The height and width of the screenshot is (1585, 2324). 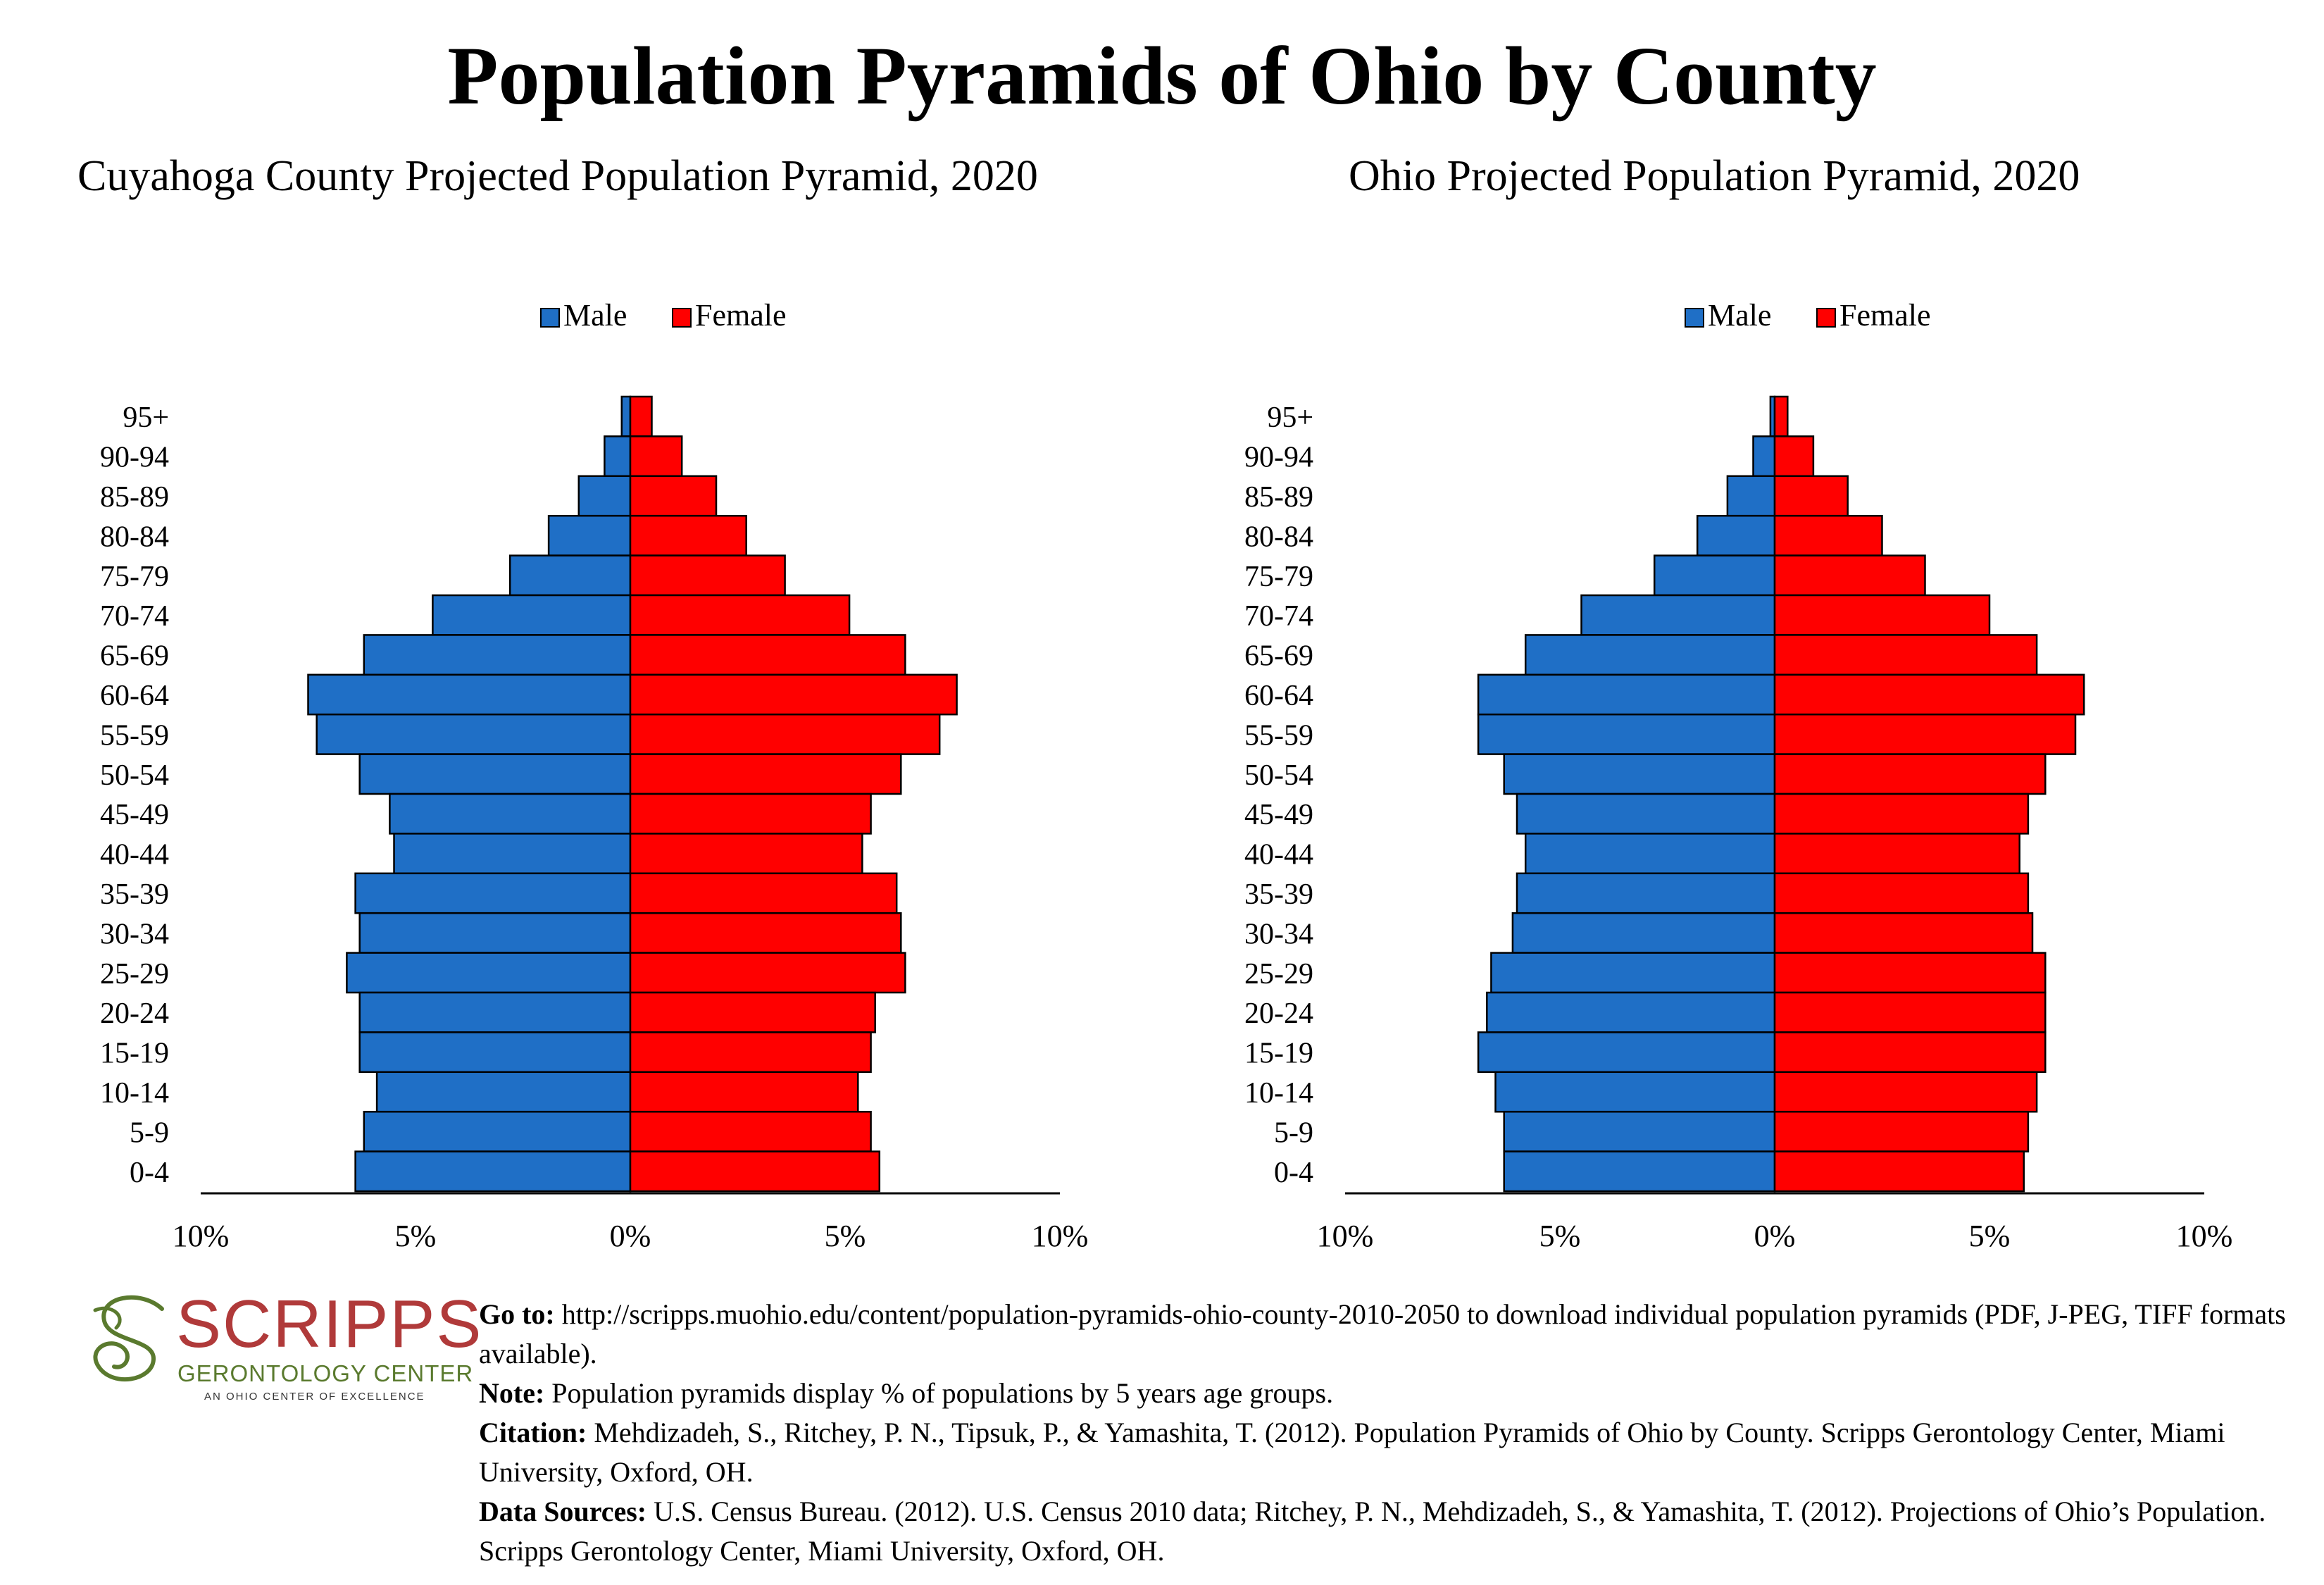 I want to click on legend-swatch-female, so click(x=1826, y=318).